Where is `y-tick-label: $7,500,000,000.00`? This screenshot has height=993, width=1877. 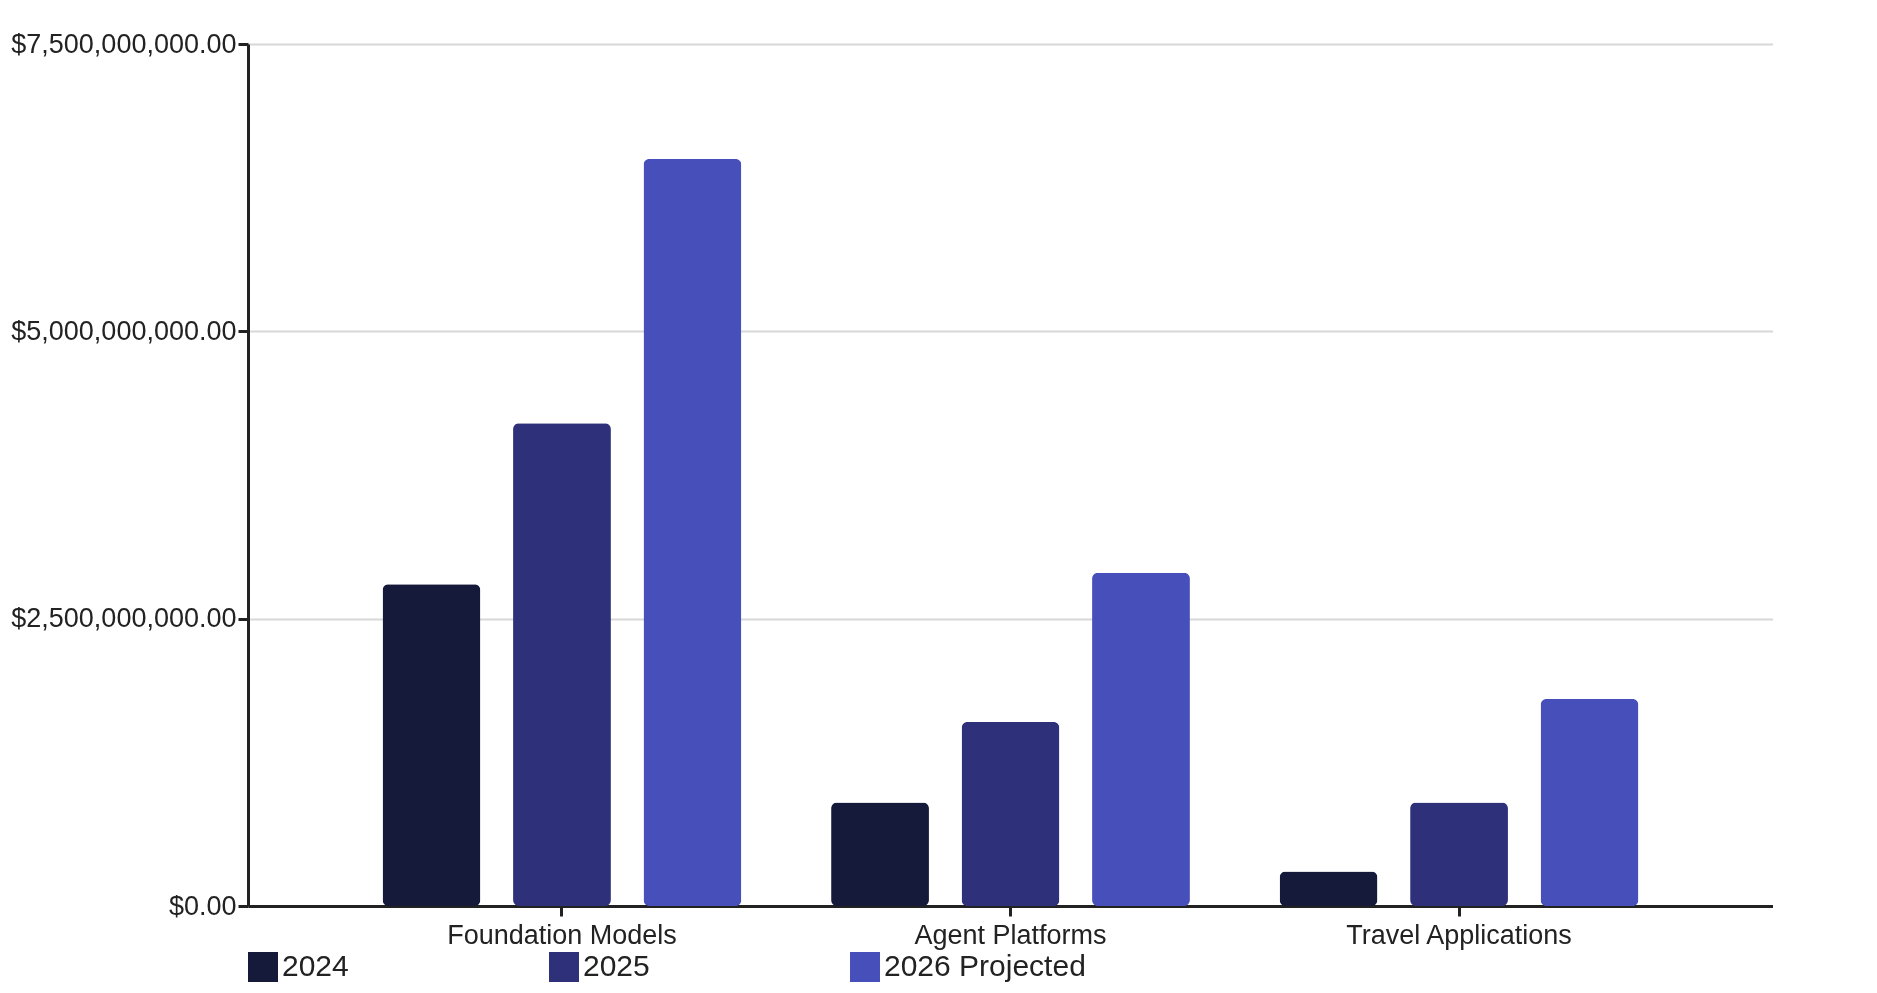 y-tick-label: $7,500,000,000.00 is located at coordinates (124, 43).